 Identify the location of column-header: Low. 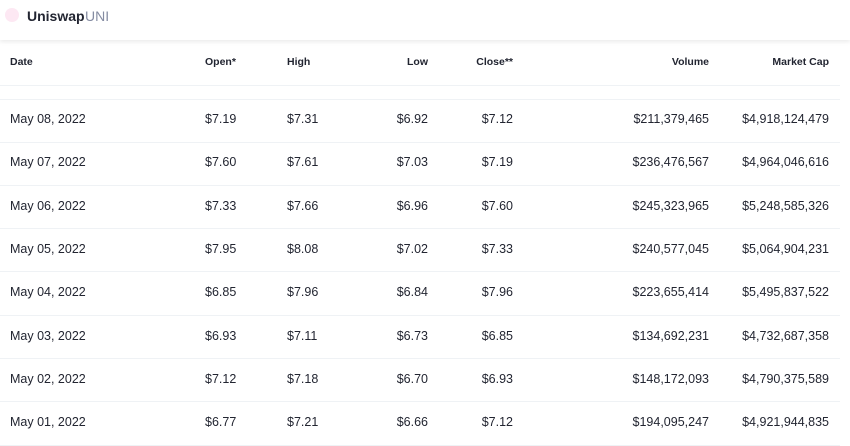
(417, 62).